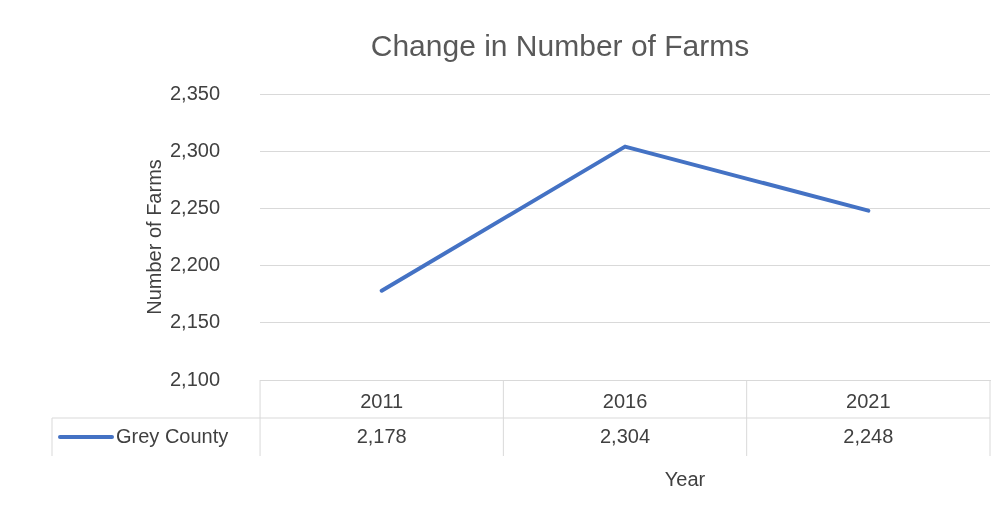 The width and height of the screenshot is (1006, 522). I want to click on y-tick-label: 2,200, so click(195, 264).